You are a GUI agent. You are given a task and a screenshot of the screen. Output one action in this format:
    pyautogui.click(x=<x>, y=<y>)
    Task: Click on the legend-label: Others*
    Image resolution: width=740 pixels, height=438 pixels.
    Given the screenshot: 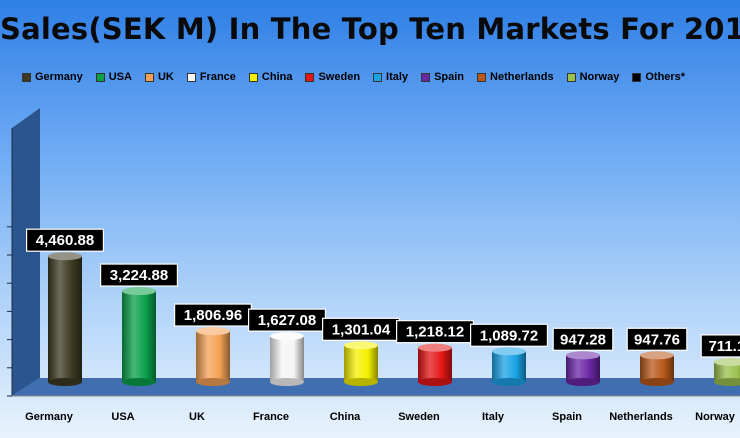 What is the action you would take?
    pyautogui.click(x=665, y=77)
    